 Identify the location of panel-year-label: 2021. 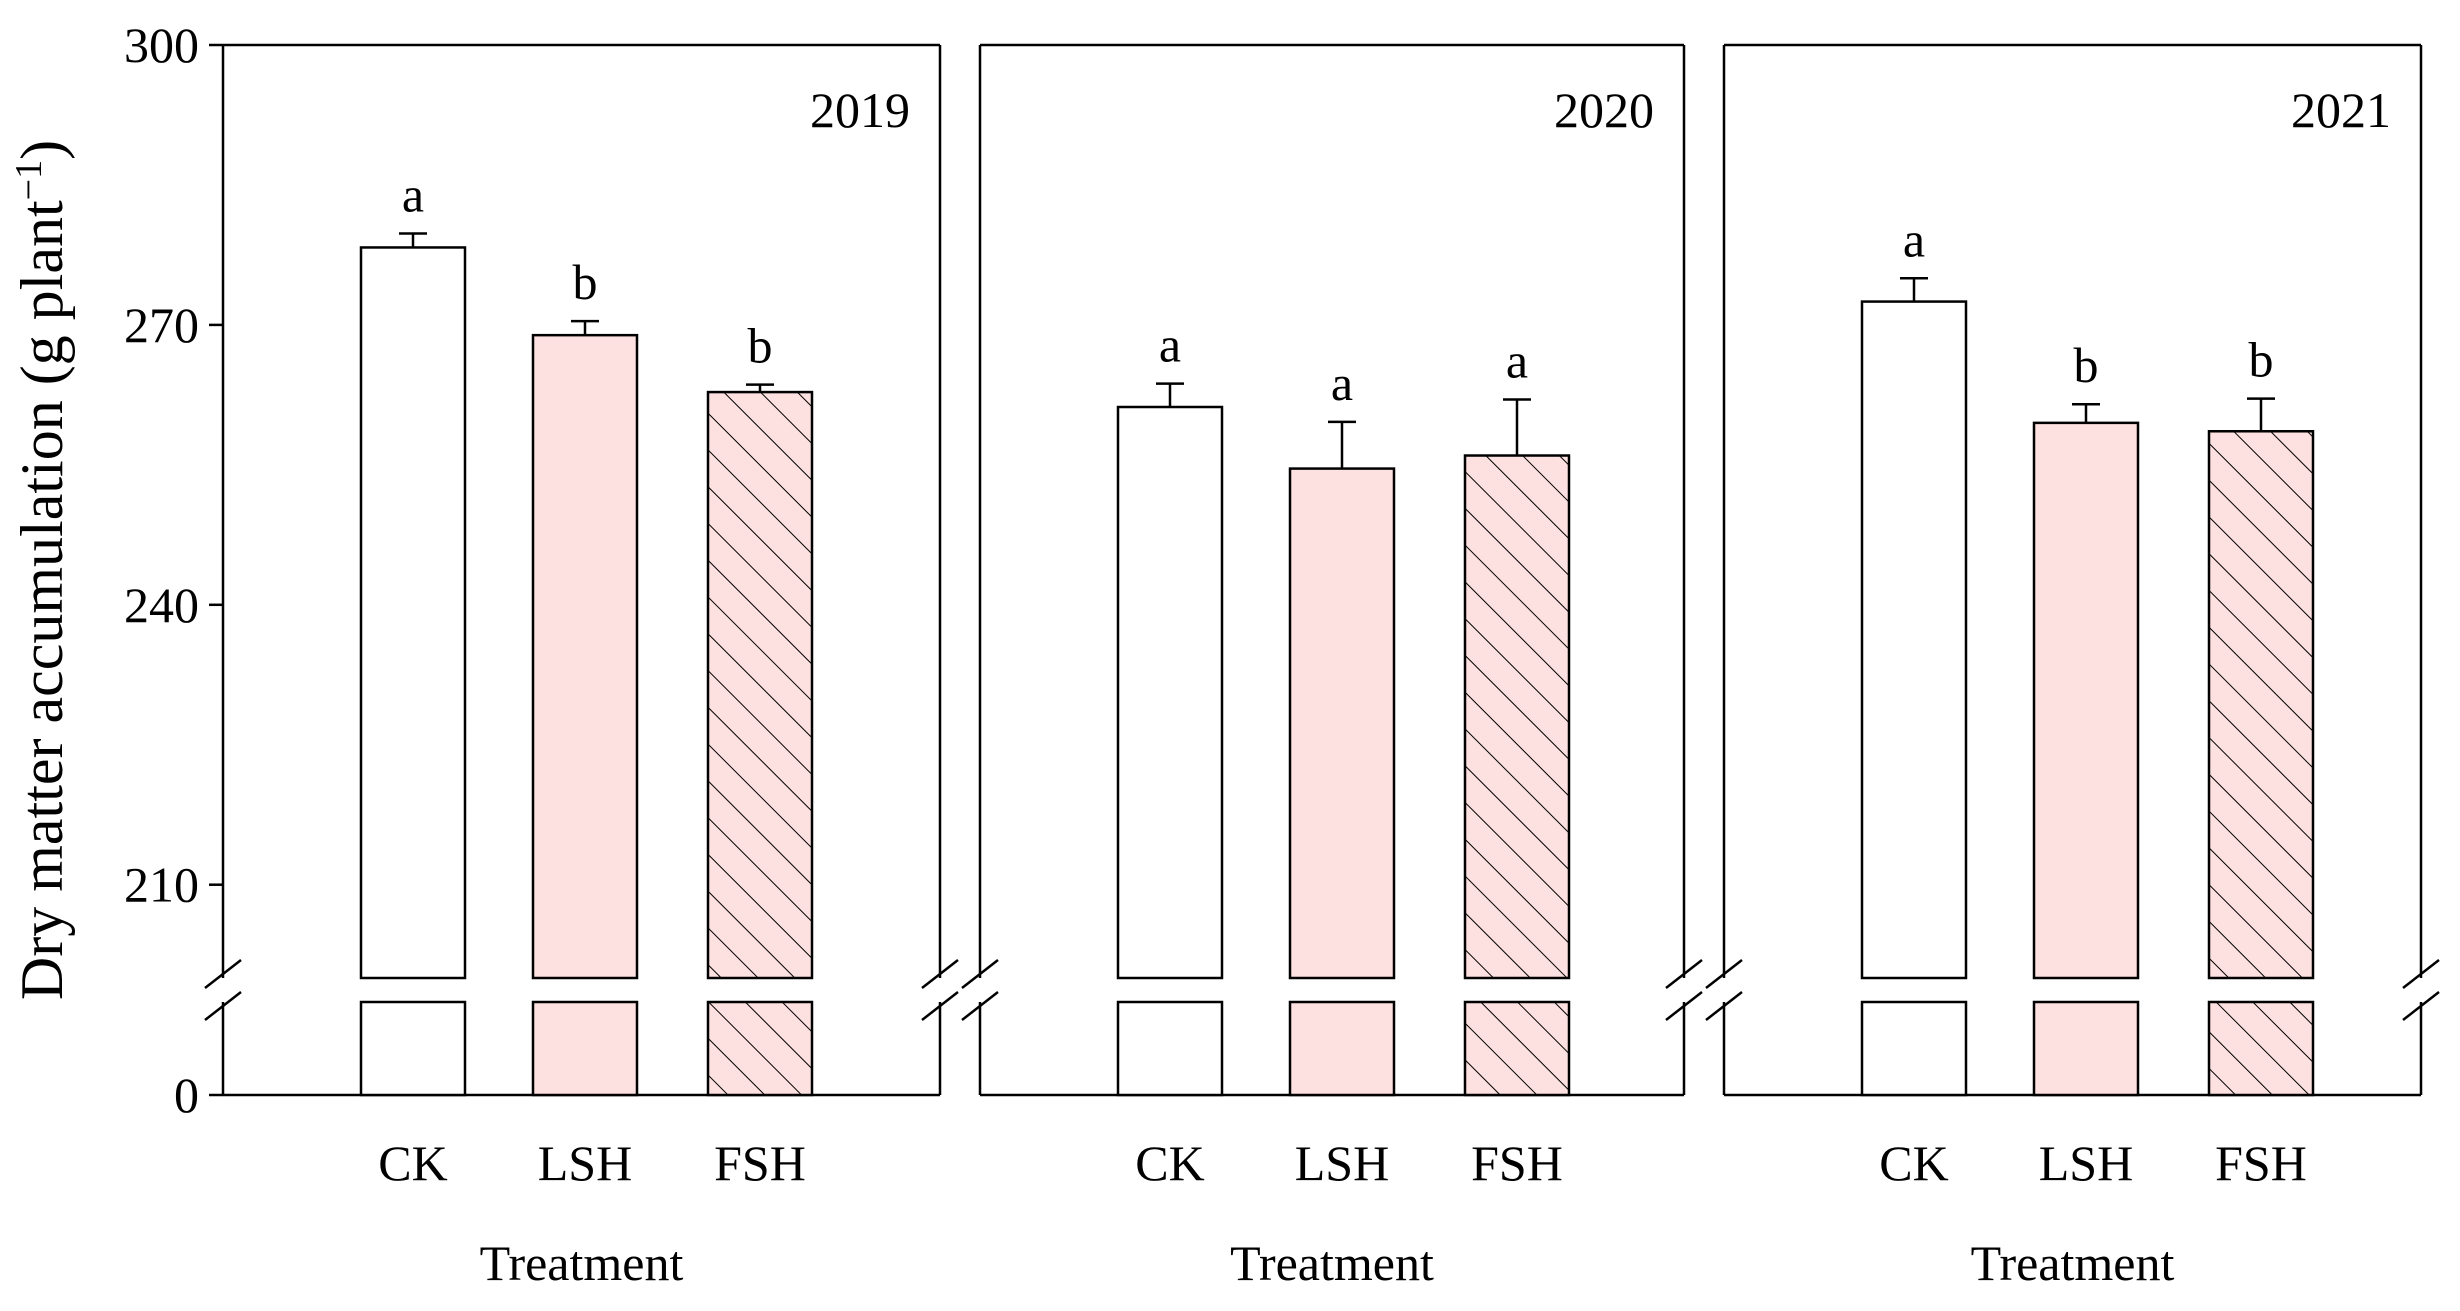
(2341, 110).